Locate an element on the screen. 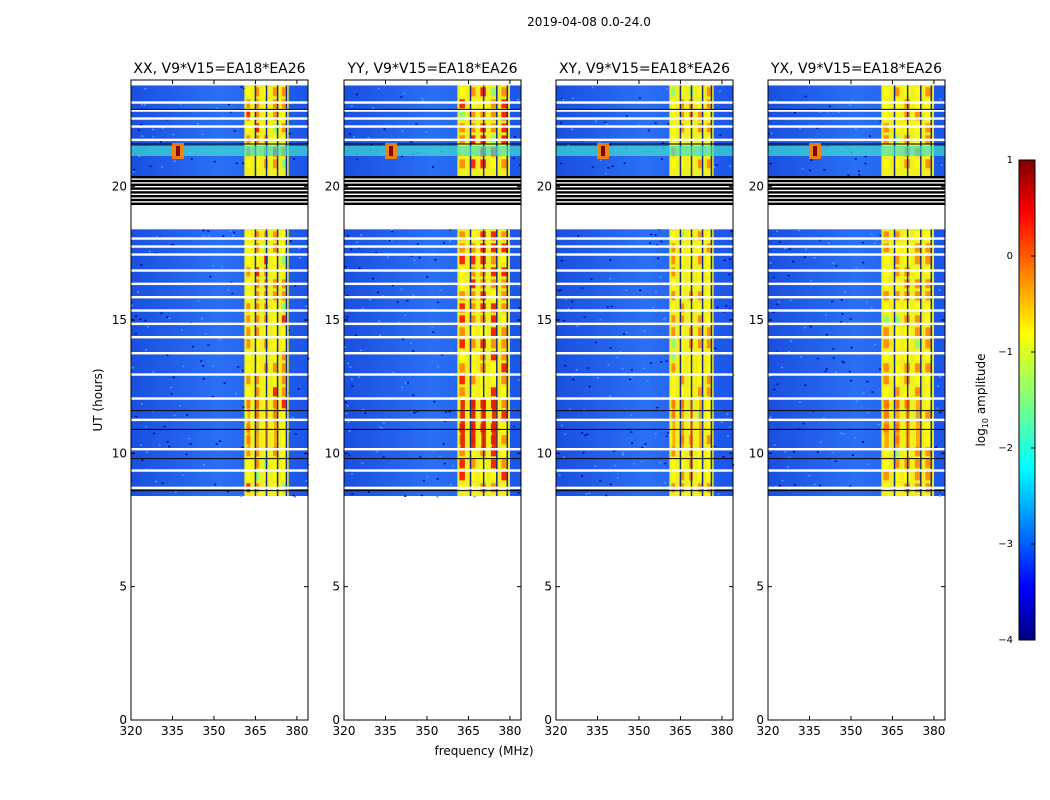 This screenshot has height=800, width=1050. x-tick-label: 365 is located at coordinates (680, 731).